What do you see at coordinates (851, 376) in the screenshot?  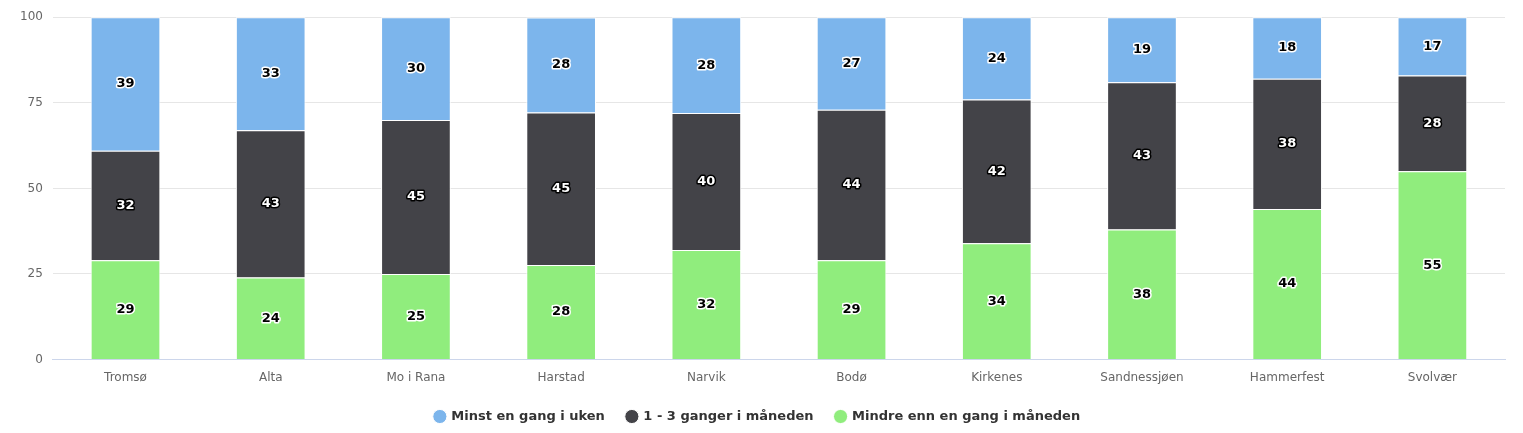 I see `x-tick-label: Bodø` at bounding box center [851, 376].